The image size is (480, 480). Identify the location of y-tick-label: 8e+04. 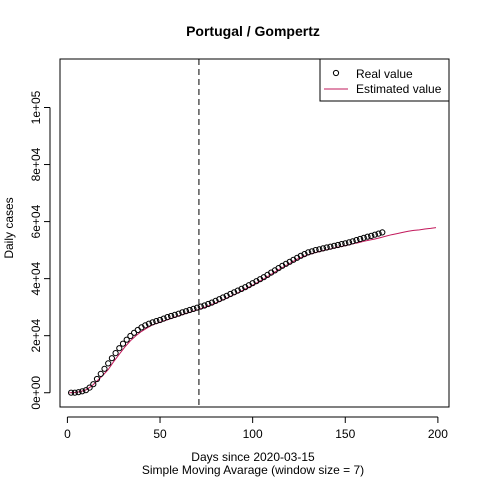
(36, 164).